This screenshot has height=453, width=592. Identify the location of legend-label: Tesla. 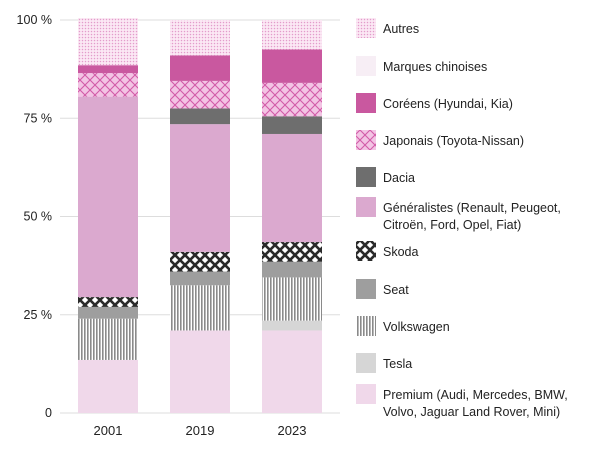
(397, 364).